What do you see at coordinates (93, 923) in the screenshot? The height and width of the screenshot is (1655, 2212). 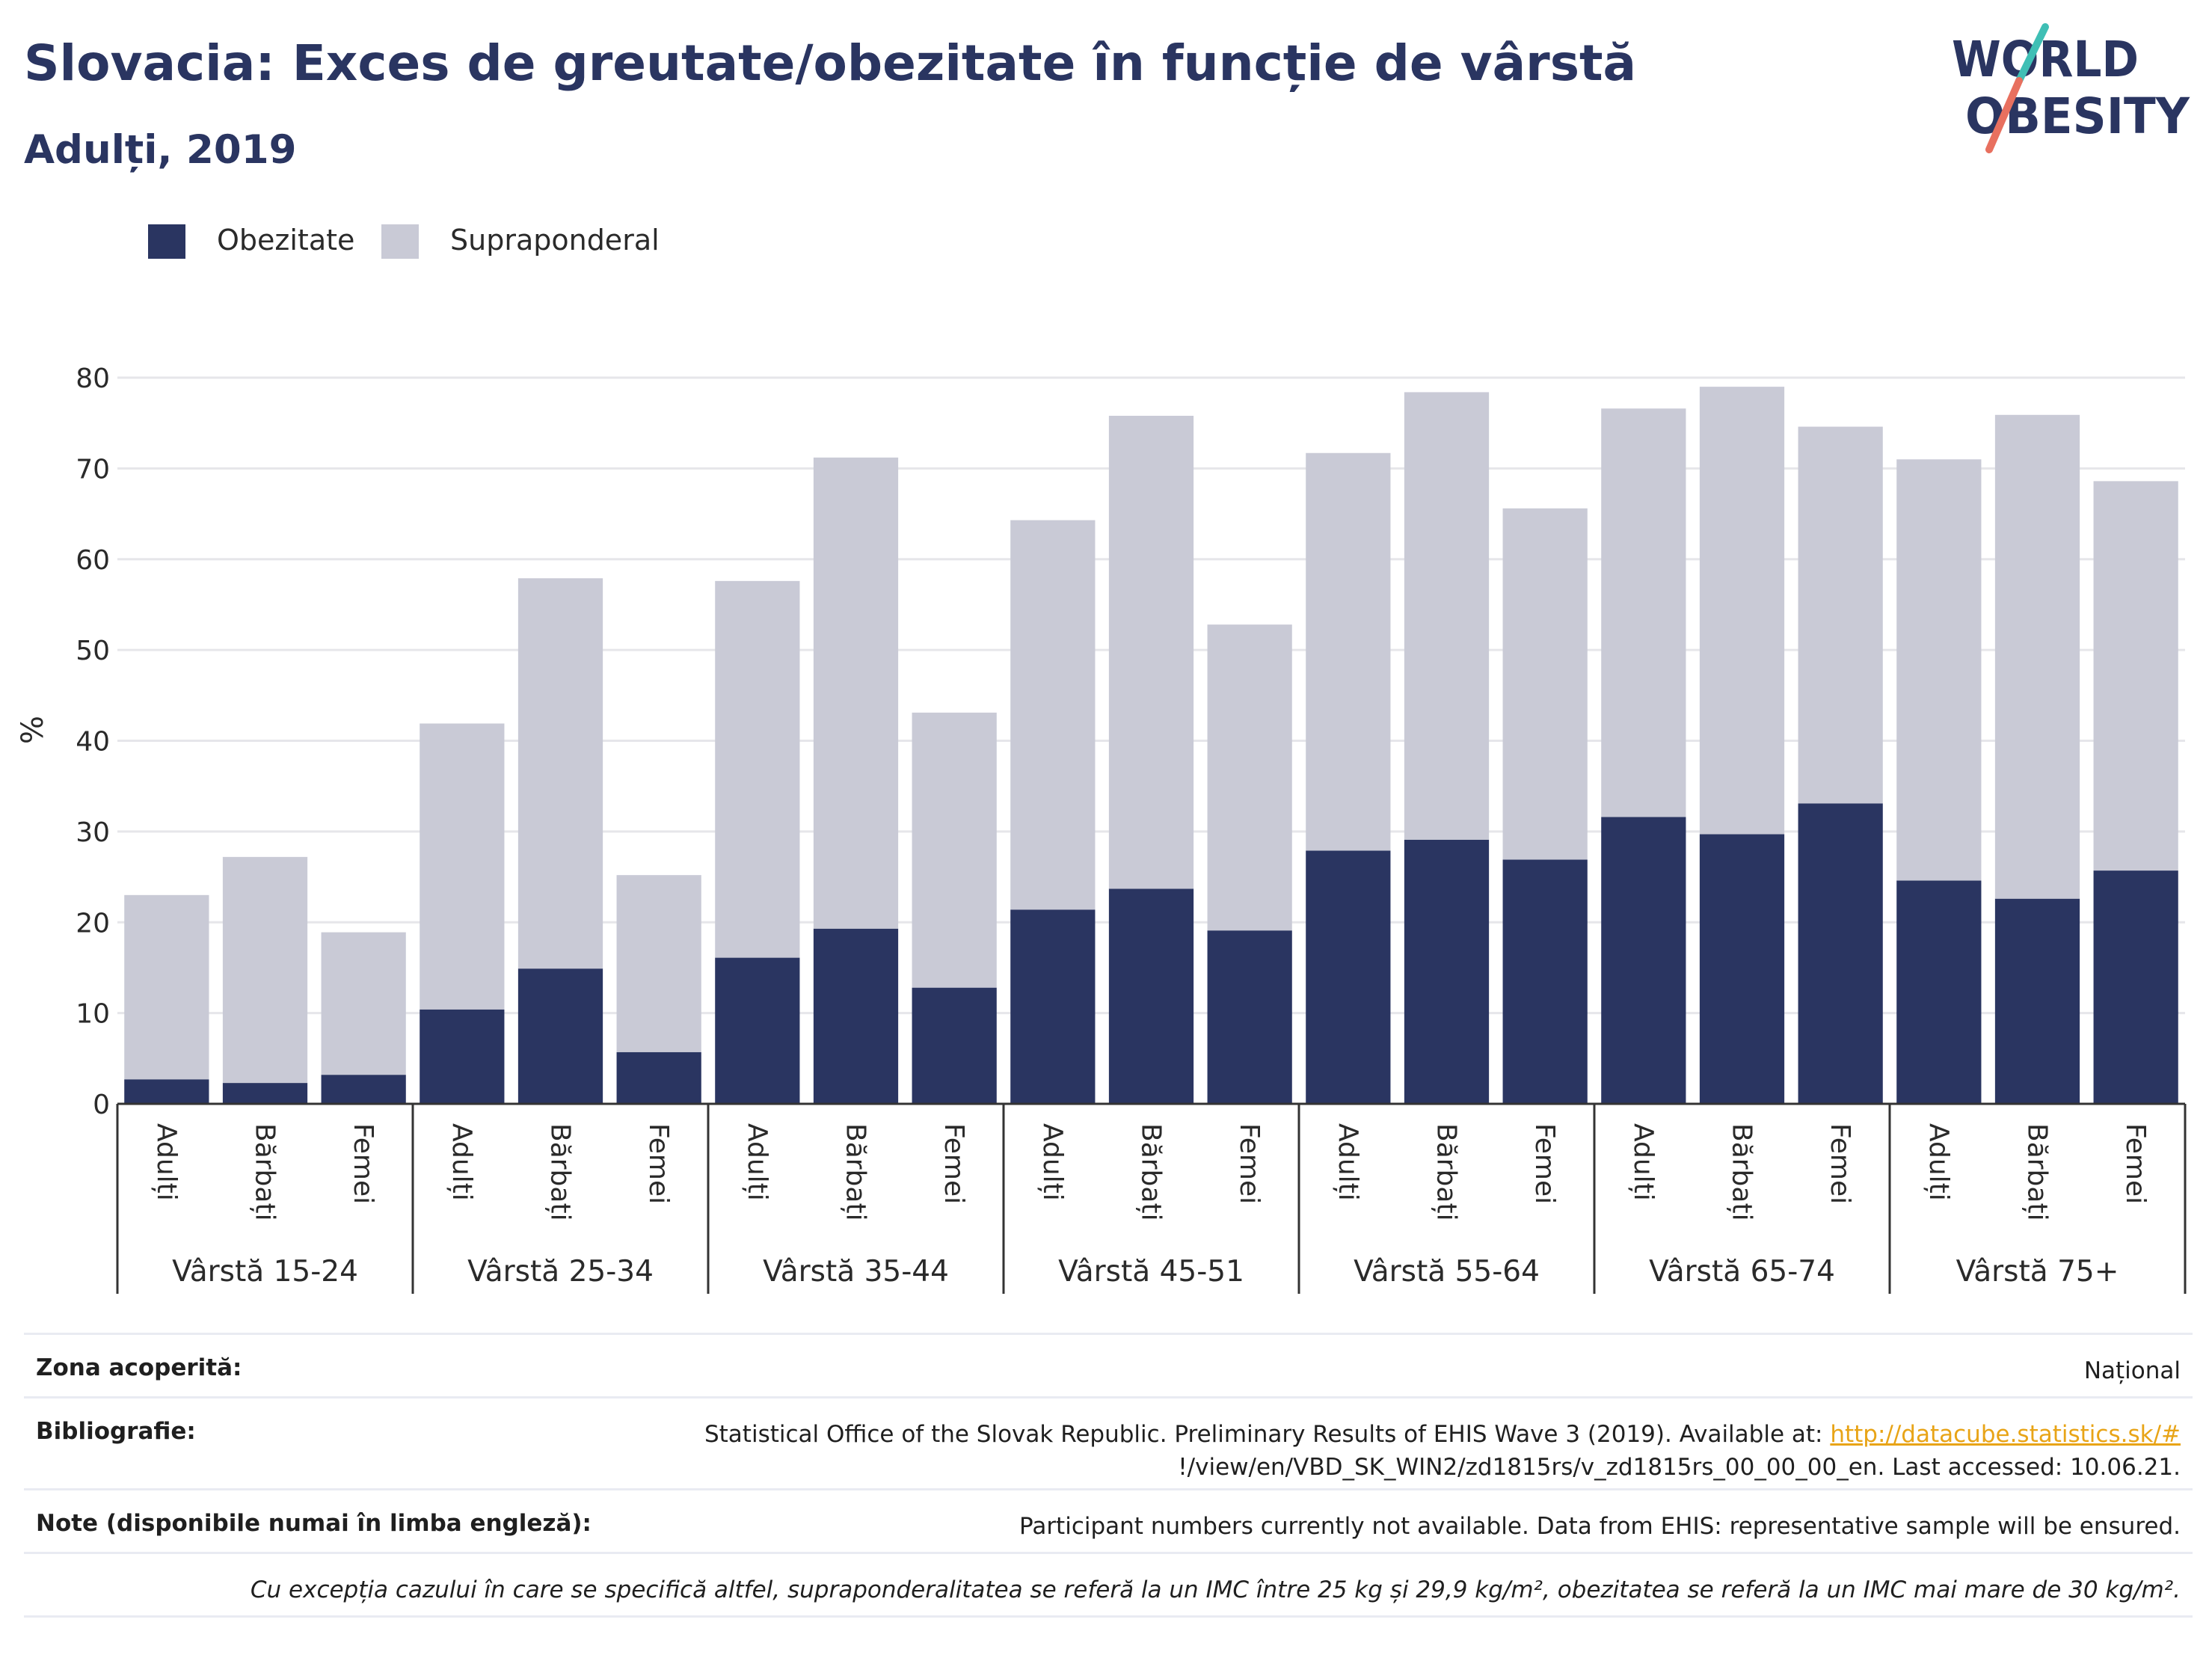 I see `y-tick-label: 20` at bounding box center [93, 923].